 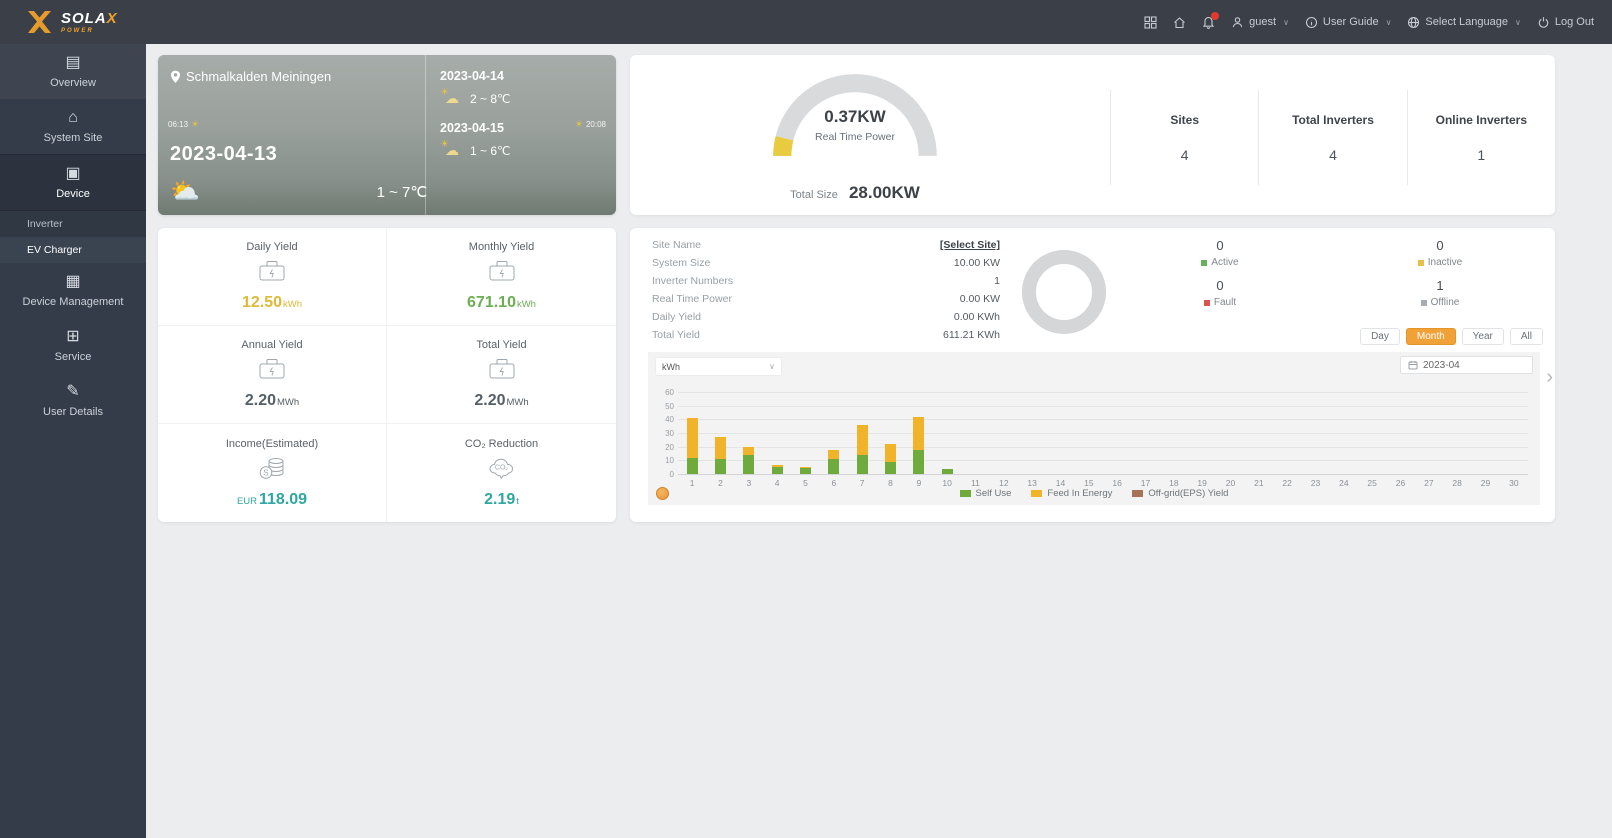 I want to click on site-row-inverter-numbers: Inverter Numbers 1, so click(x=826, y=281).